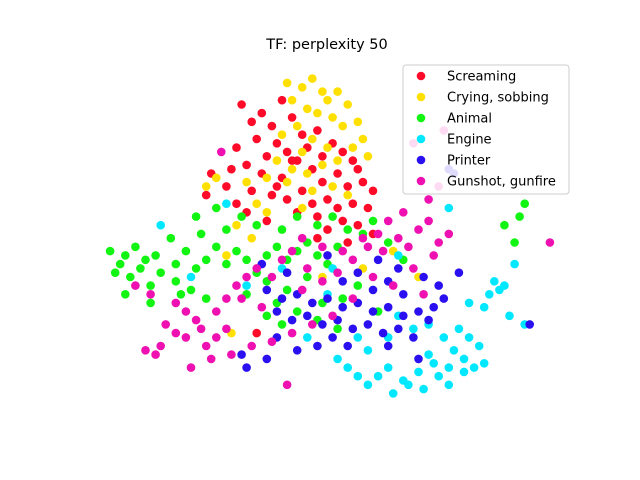 This screenshot has height=480, width=640. What do you see at coordinates (469, 140) in the screenshot?
I see `legend-label: Engine` at bounding box center [469, 140].